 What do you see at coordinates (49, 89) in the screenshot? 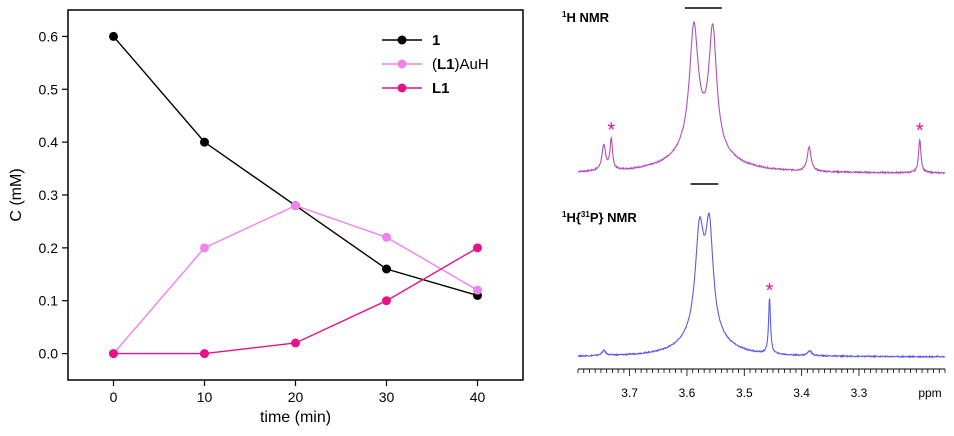
I see `y-tick-label: 0.5` at bounding box center [49, 89].